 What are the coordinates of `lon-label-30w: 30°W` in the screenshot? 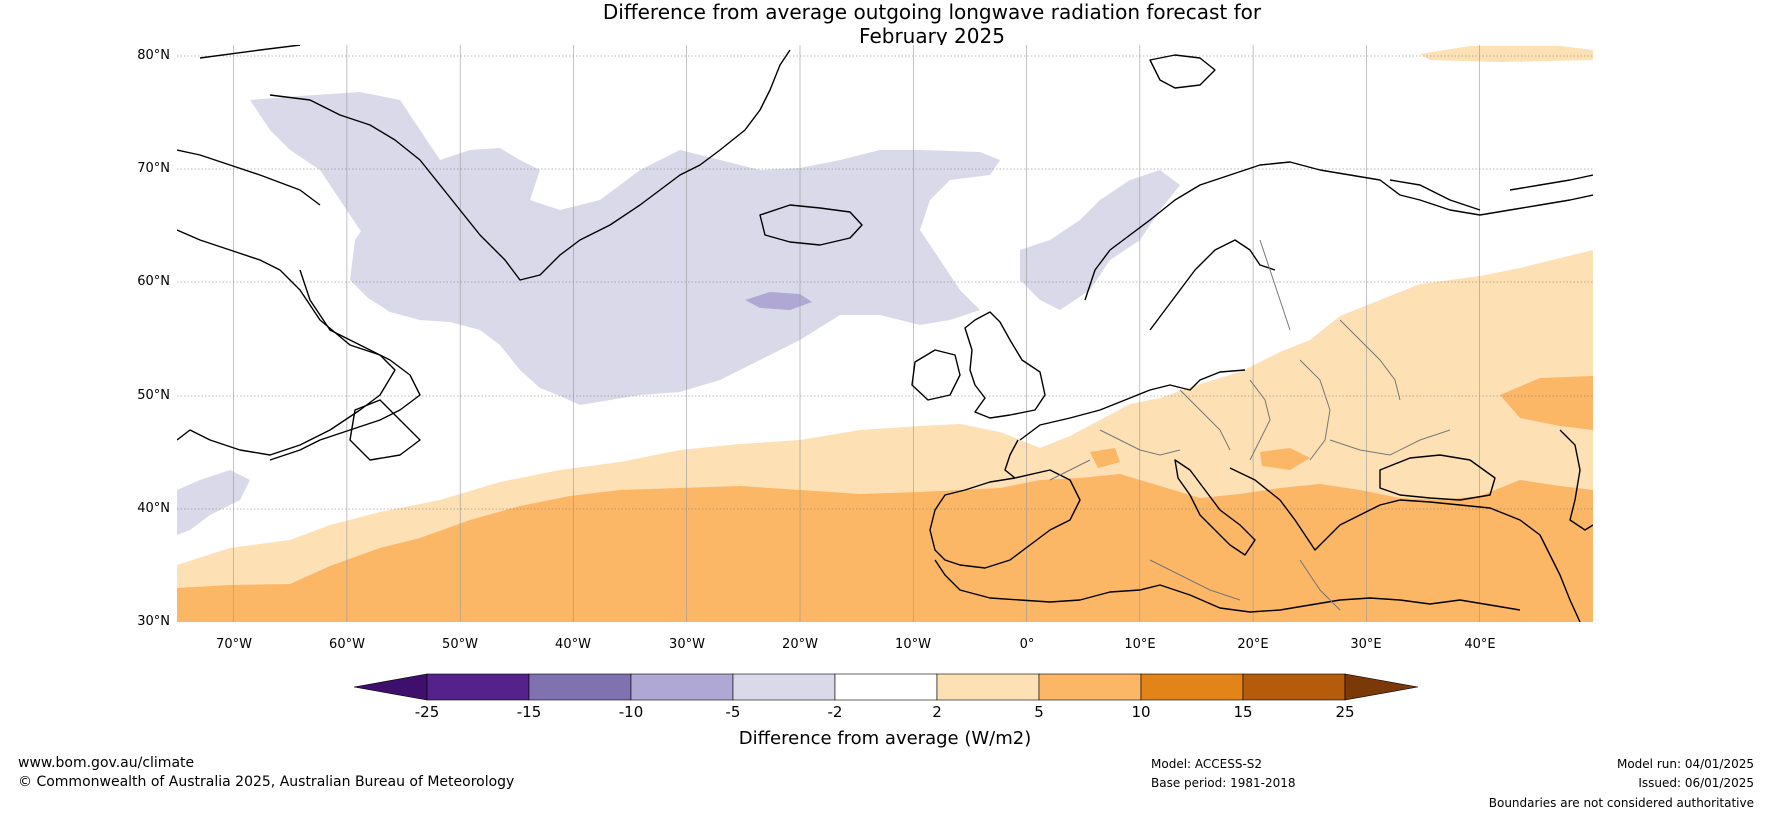 It's located at (687, 644).